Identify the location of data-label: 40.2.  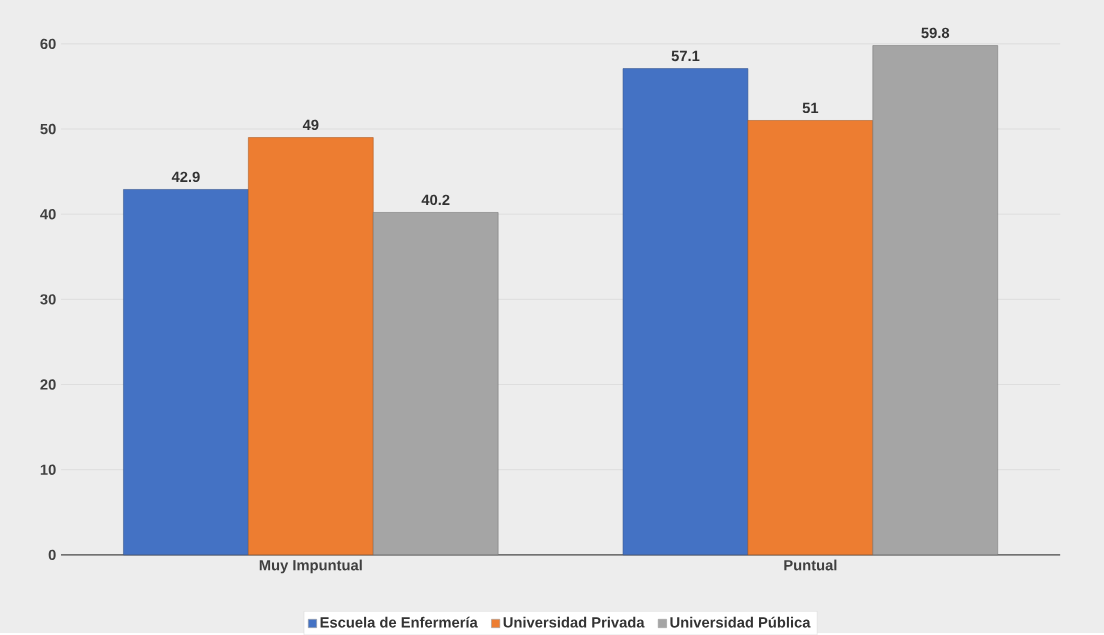
(435, 199).